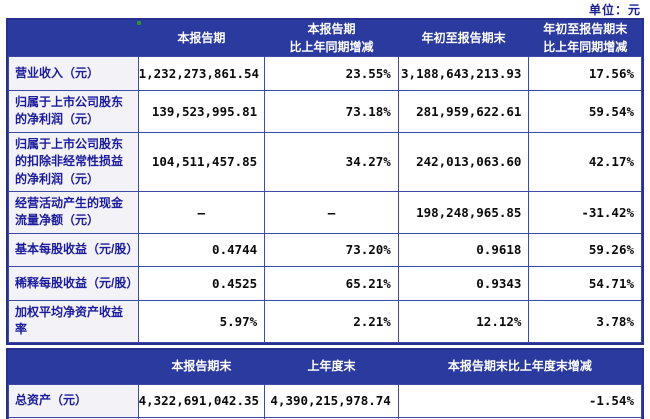 The width and height of the screenshot is (650, 419). What do you see at coordinates (201, 321) in the screenshot?
I see `value-cell: 5.97%` at bounding box center [201, 321].